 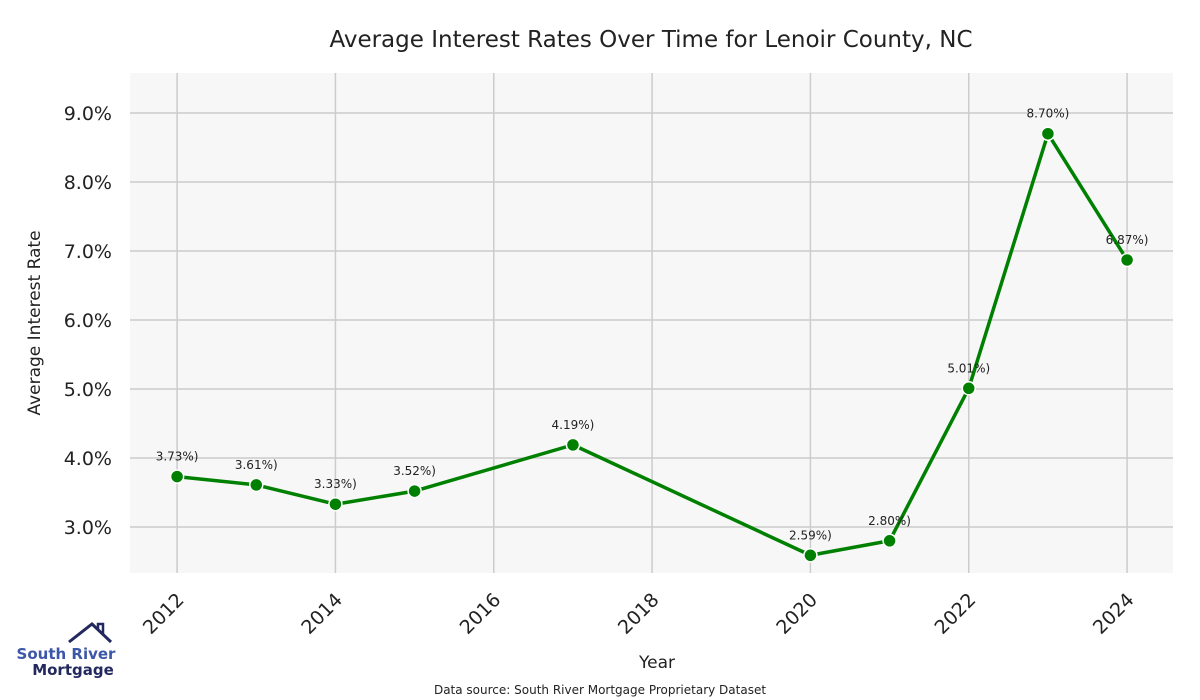 I want to click on company-logo: South River Mortgage, so click(x=67, y=650).